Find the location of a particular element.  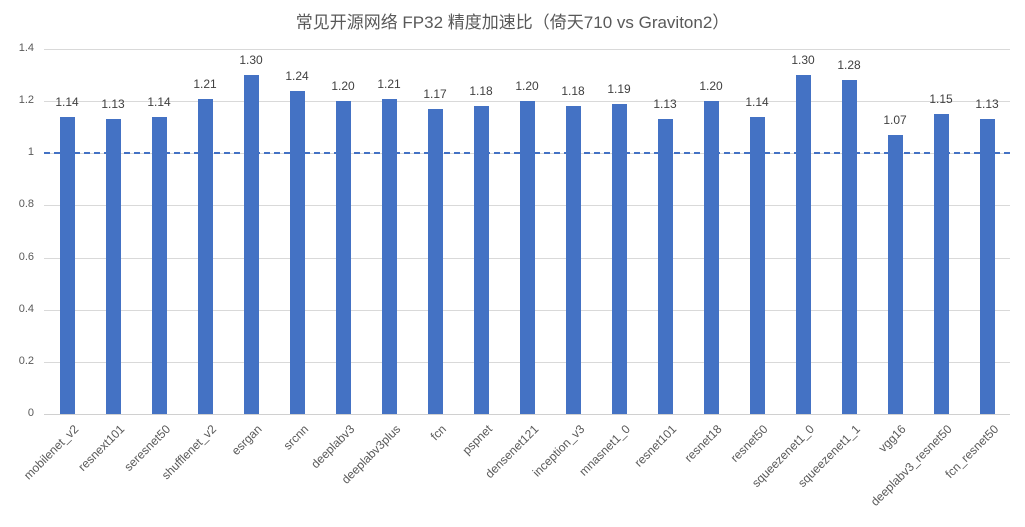

data-label: 1.28 is located at coordinates (849, 65).